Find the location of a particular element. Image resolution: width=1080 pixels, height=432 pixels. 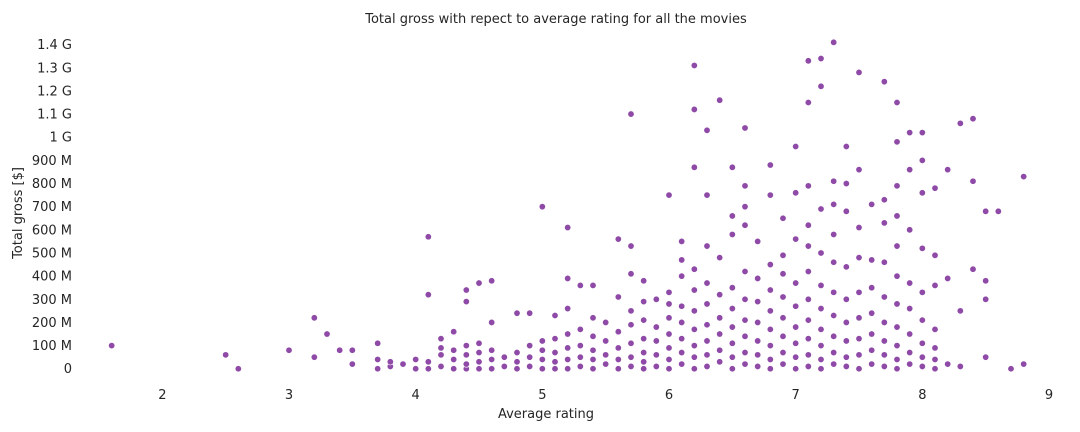

x-axis-title: Average rating is located at coordinates (546, 414).